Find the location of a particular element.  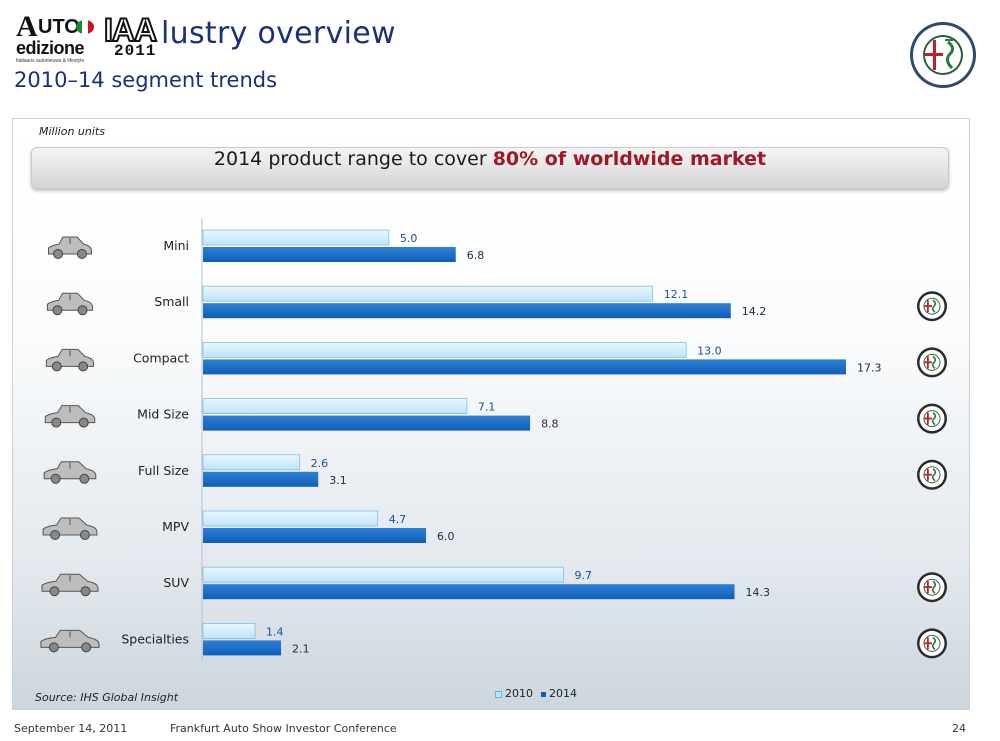

legend-item-2010: 2010 is located at coordinates (514, 693).